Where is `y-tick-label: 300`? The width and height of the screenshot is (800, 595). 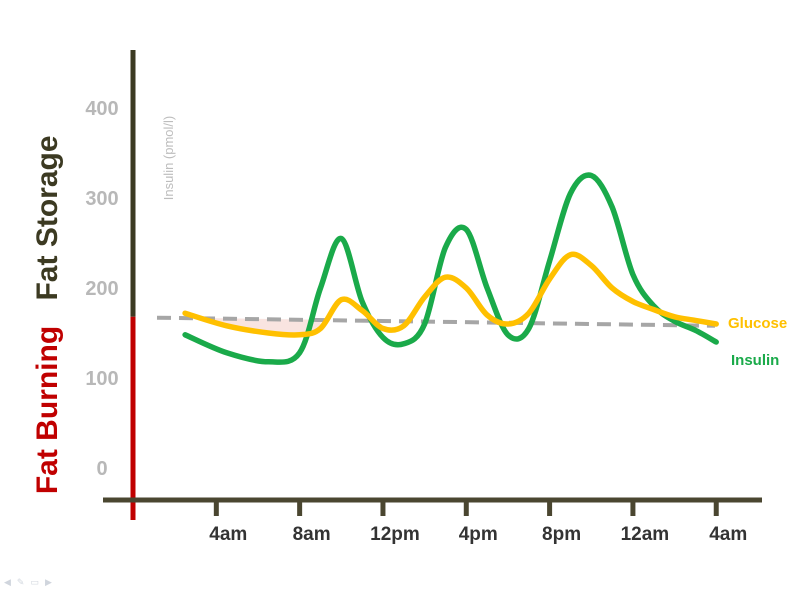 y-tick-label: 300 is located at coordinates (101, 199).